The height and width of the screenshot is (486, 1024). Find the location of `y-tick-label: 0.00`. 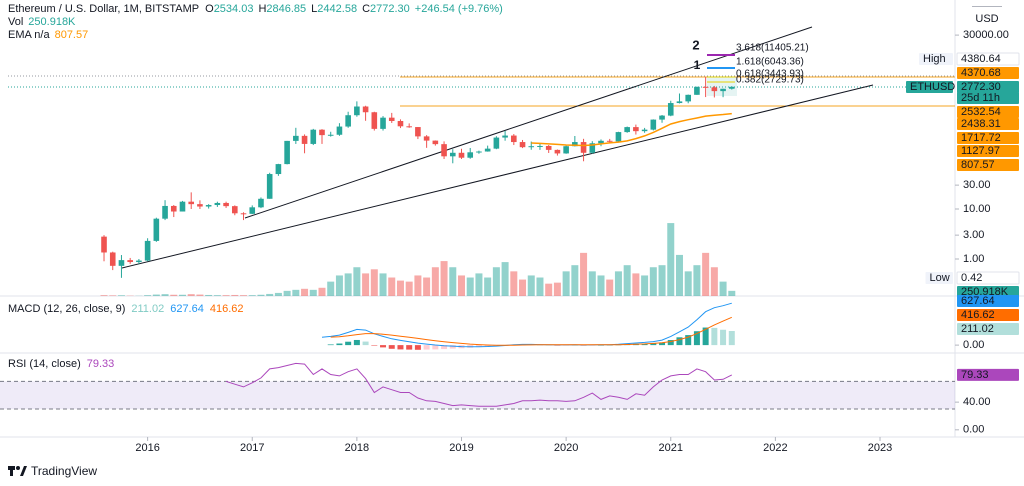

y-tick-label: 0.00 is located at coordinates (973, 345).